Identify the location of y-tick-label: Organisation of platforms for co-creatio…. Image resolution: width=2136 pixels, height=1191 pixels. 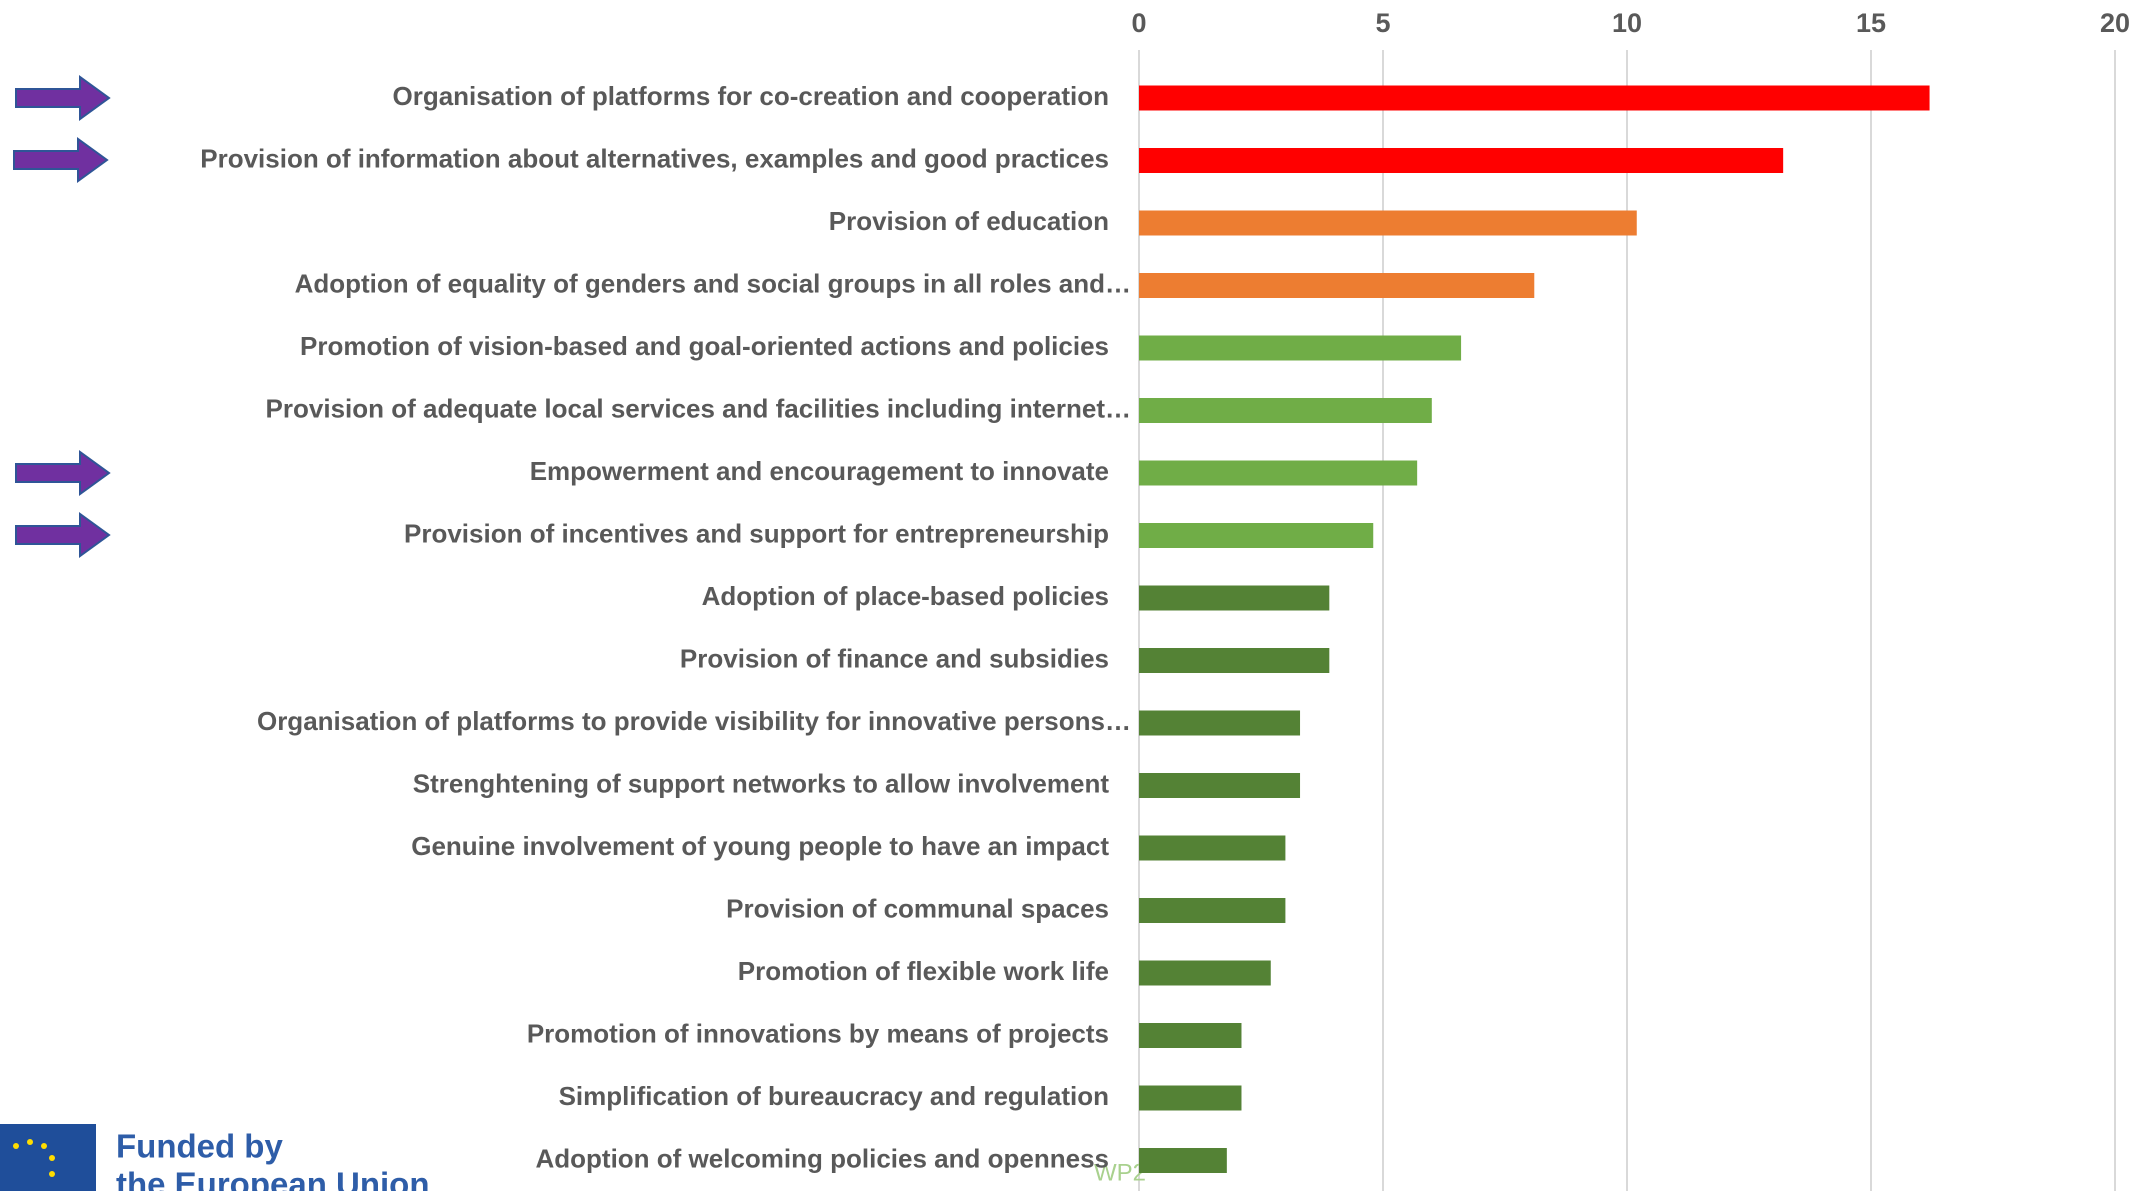
(750, 96).